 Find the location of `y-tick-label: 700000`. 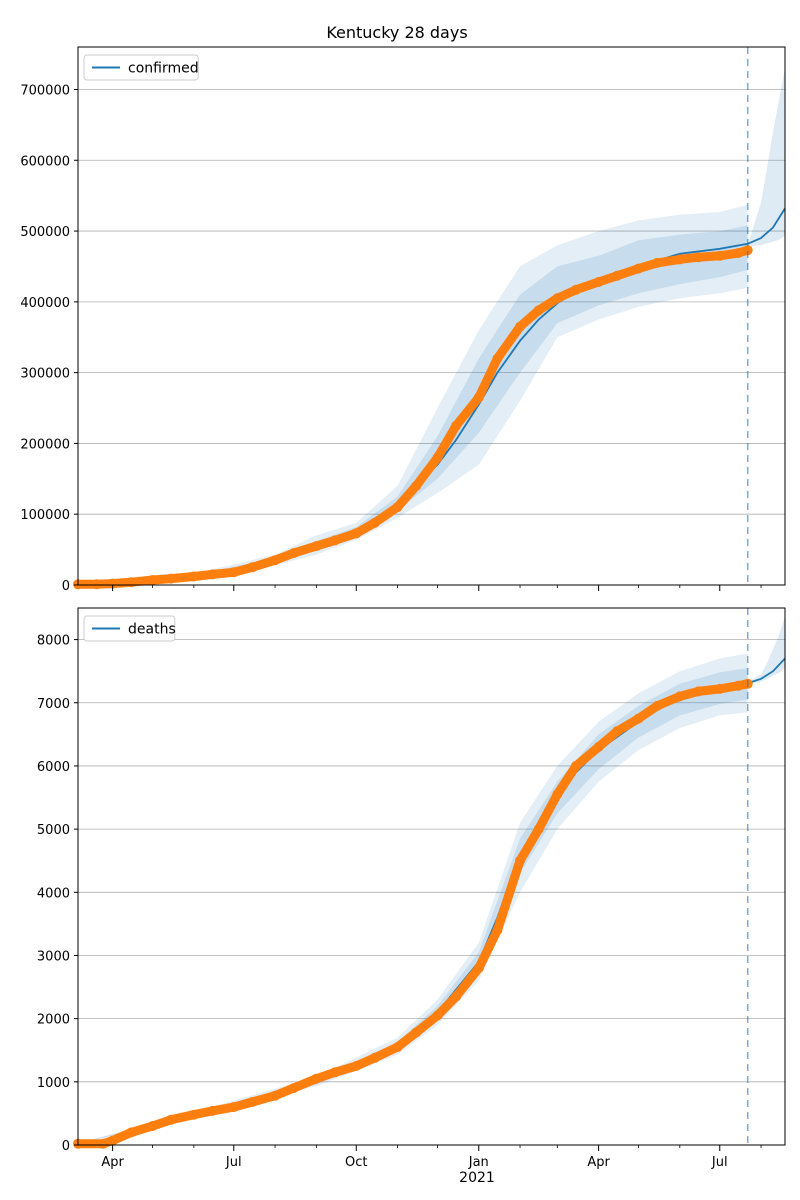

y-tick-label: 700000 is located at coordinates (45, 90).